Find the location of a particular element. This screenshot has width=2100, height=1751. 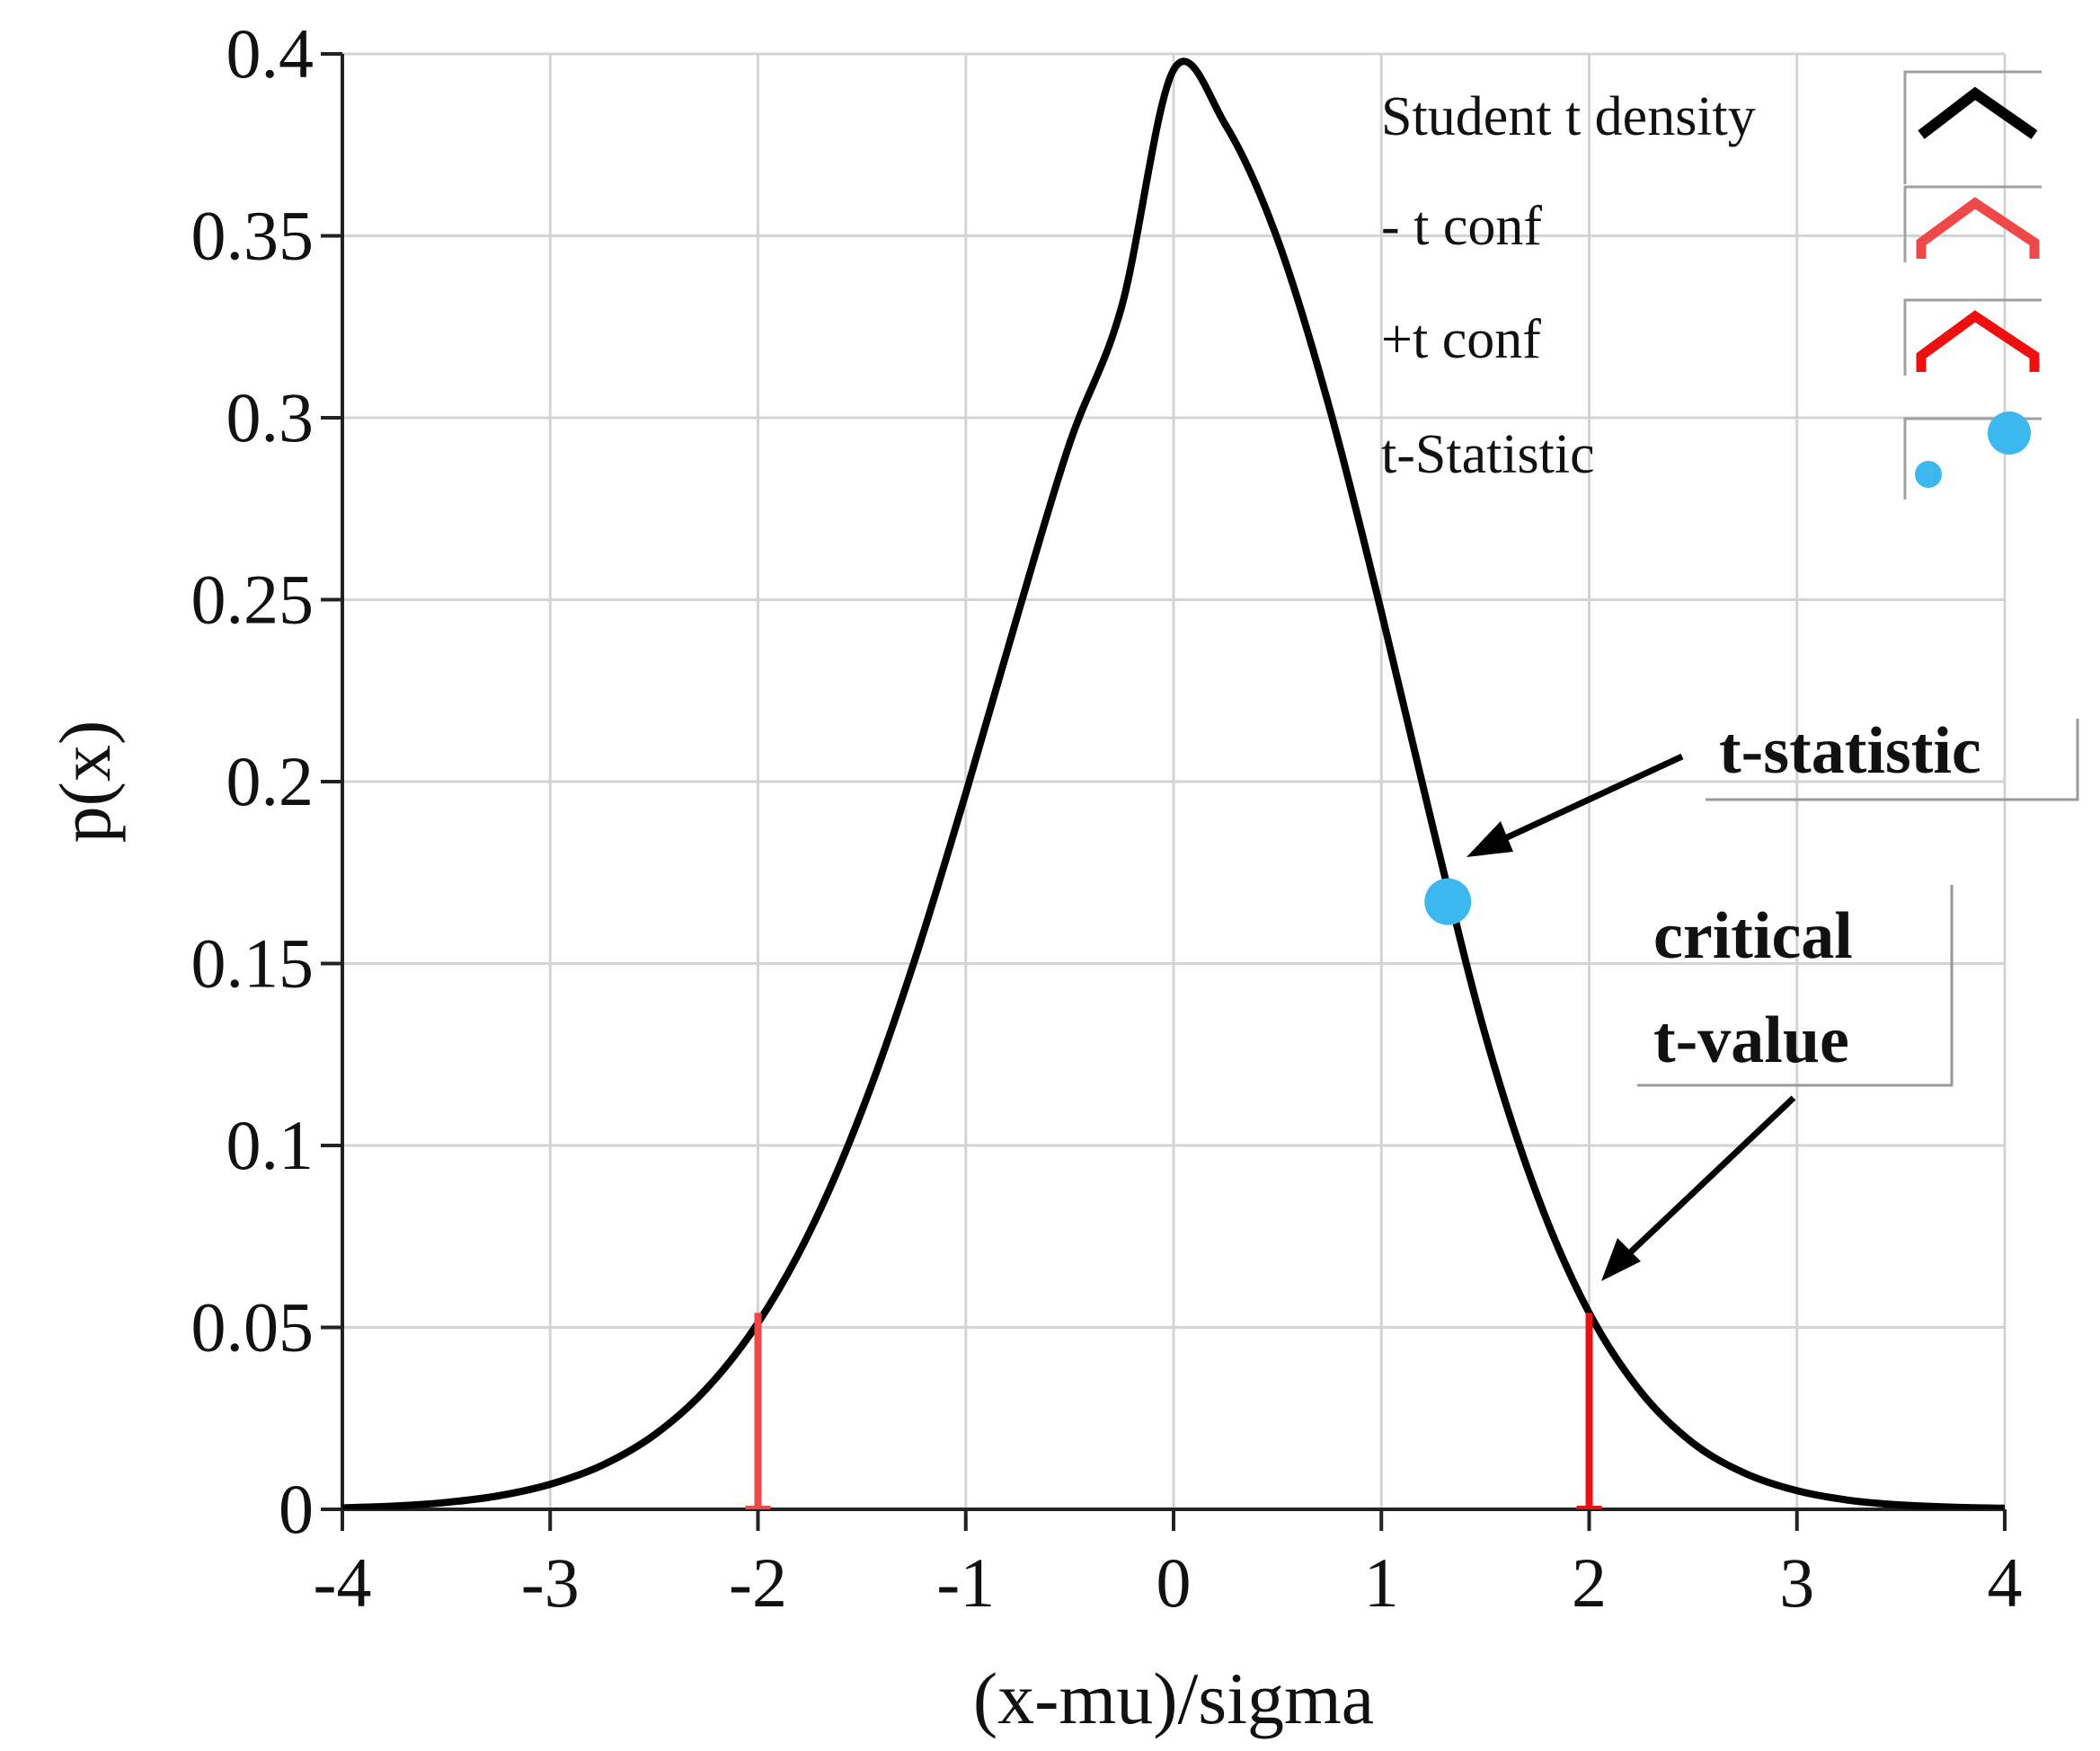

y-tick-label: 0.4 is located at coordinates (270, 53).